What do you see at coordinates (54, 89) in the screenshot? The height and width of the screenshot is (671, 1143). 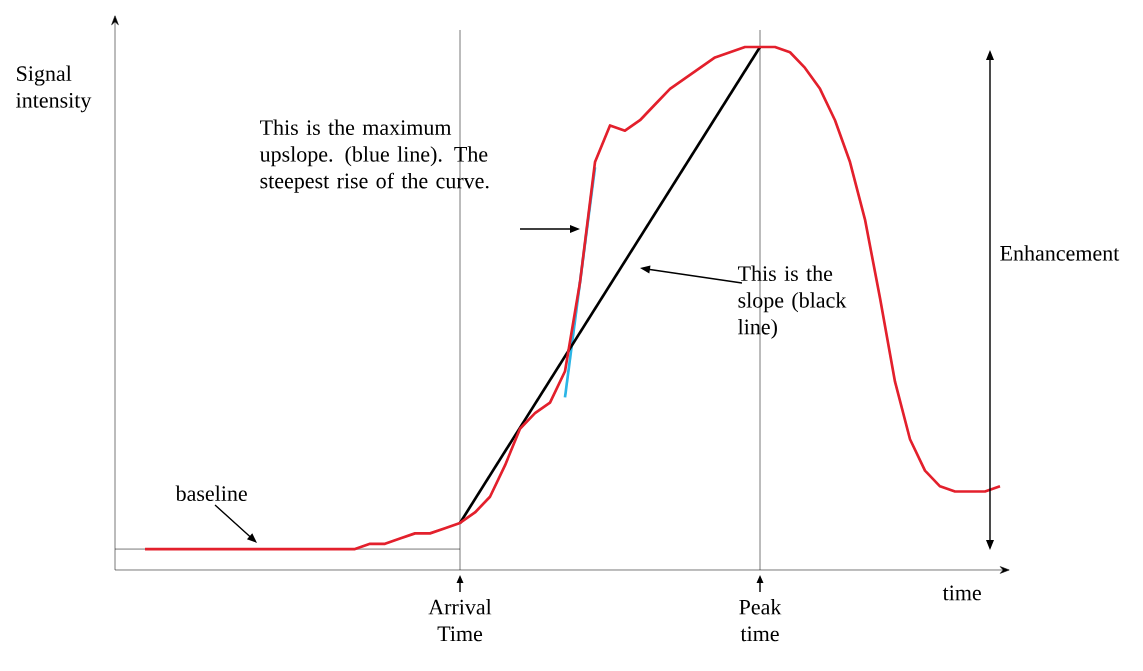 I see `y-axis-title: Signal intensity` at bounding box center [54, 89].